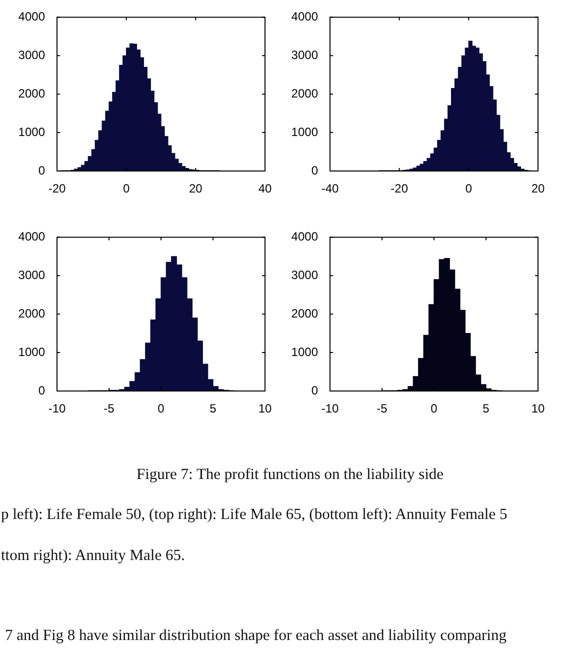  I want to click on x-tick-label: 40, so click(265, 189).